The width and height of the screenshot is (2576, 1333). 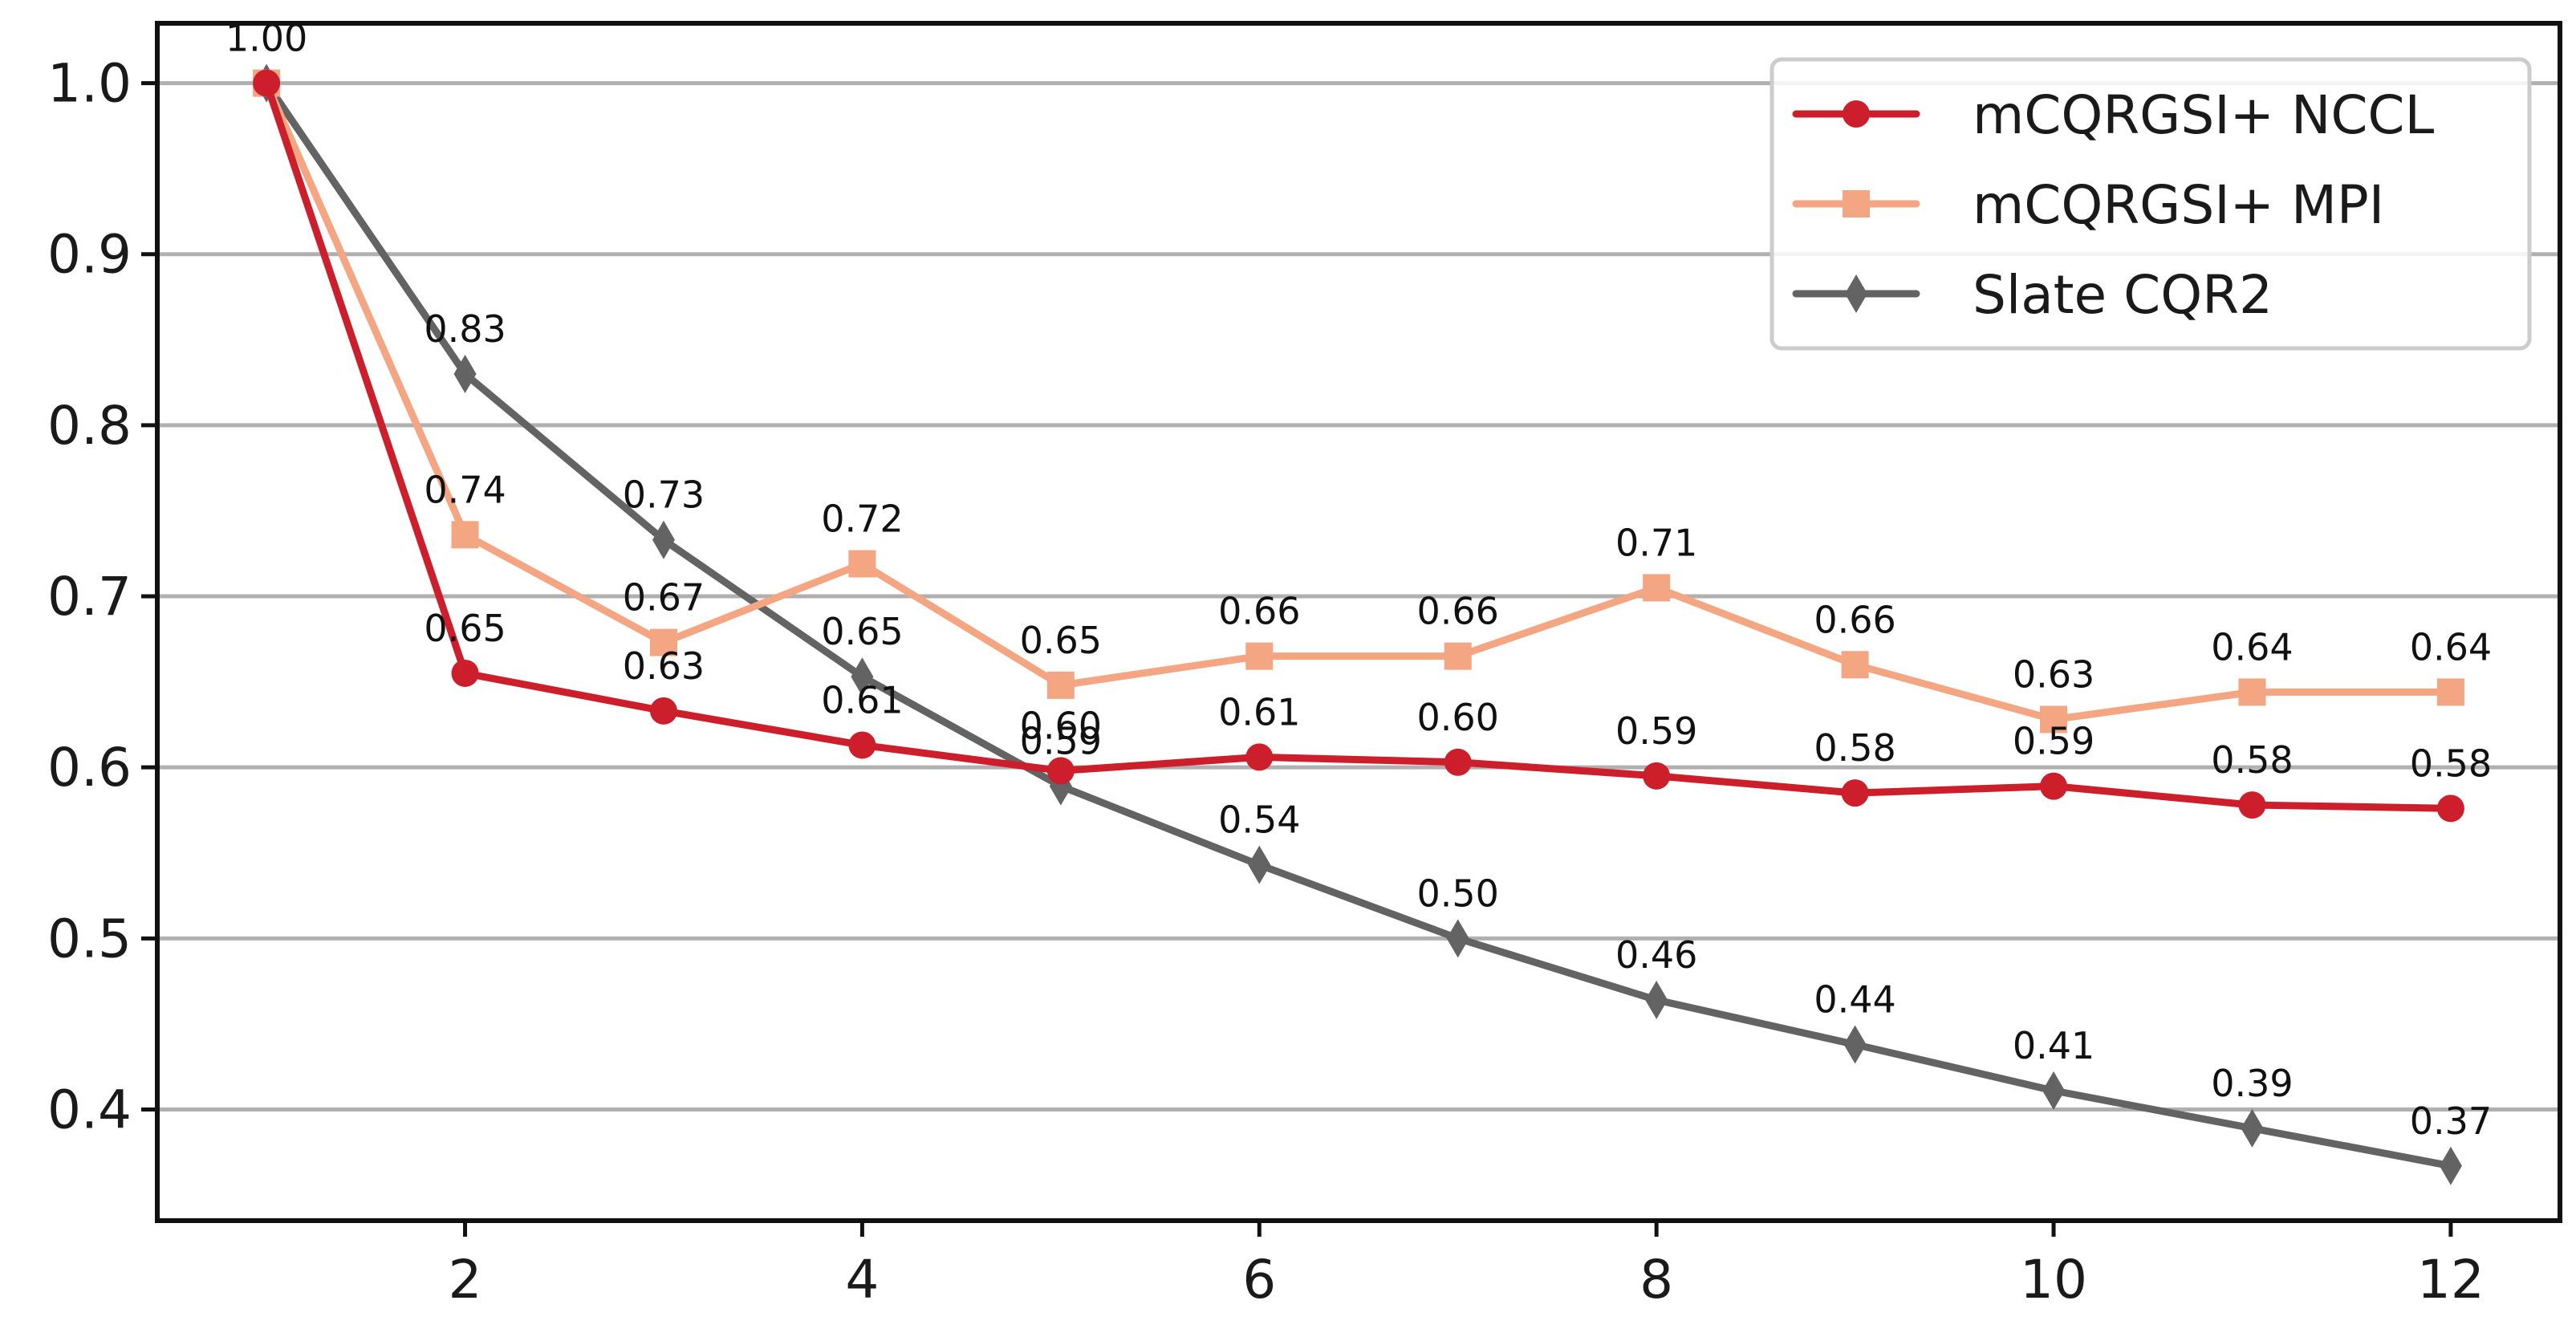 I want to click on legend-label: Slate CQR2, so click(x=2123, y=295).